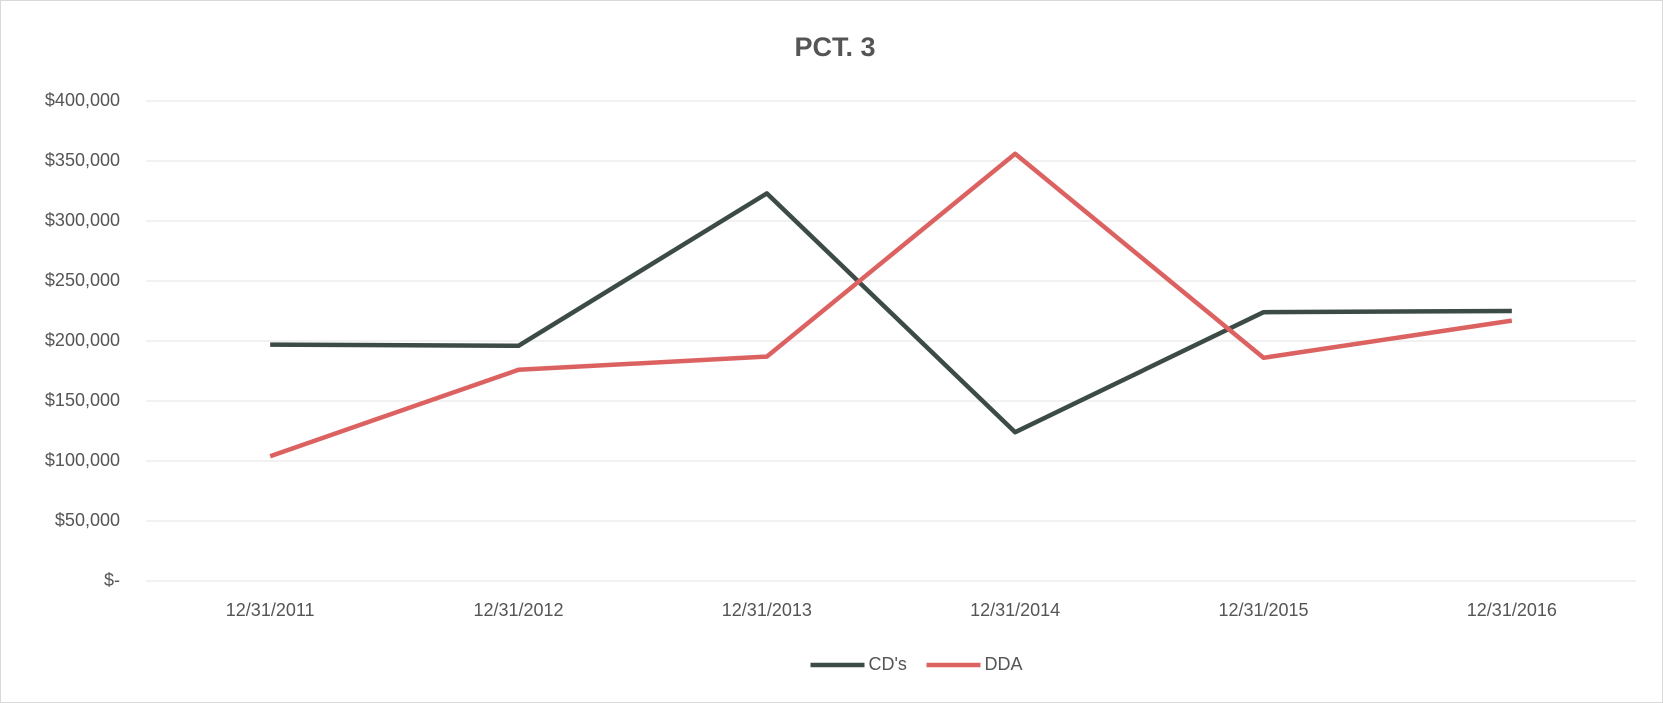  What do you see at coordinates (112, 580) in the screenshot?
I see `y-tick-label: $-` at bounding box center [112, 580].